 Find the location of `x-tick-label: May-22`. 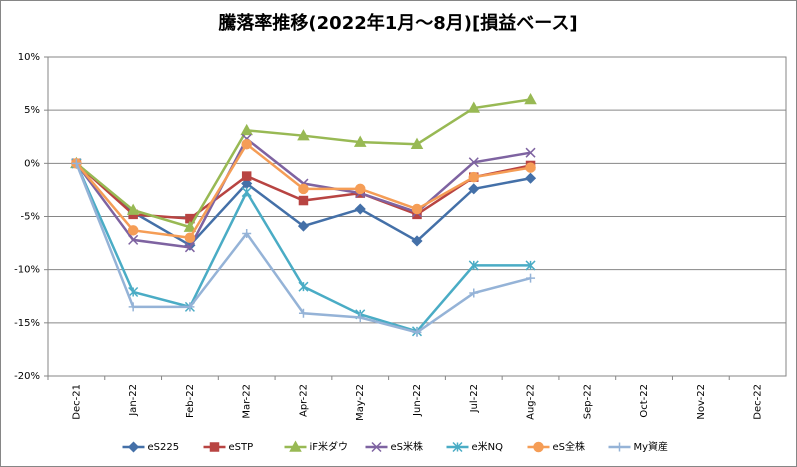

x-tick-label: May-22 is located at coordinates (360, 402).